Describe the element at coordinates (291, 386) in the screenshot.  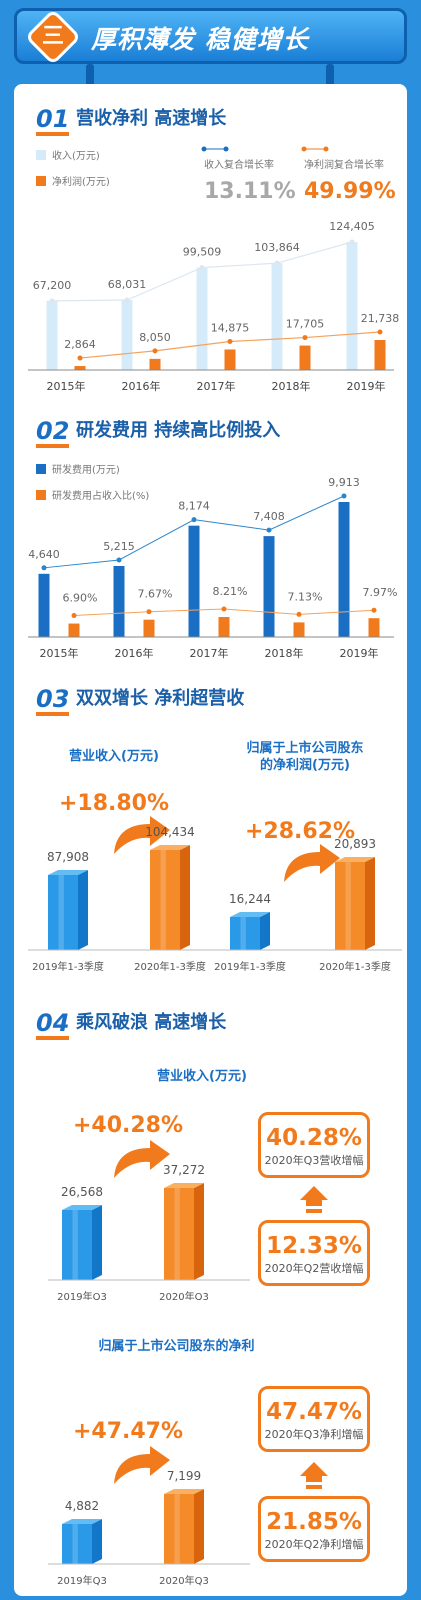
I see `category-label: 2018年` at that location.